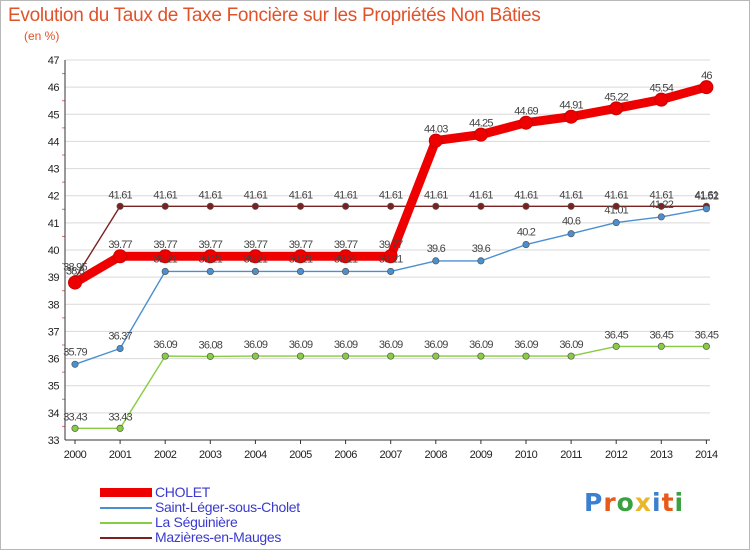 This screenshot has height=550, width=750. What do you see at coordinates (182, 492) in the screenshot?
I see `legend-label: CHOLET` at bounding box center [182, 492].